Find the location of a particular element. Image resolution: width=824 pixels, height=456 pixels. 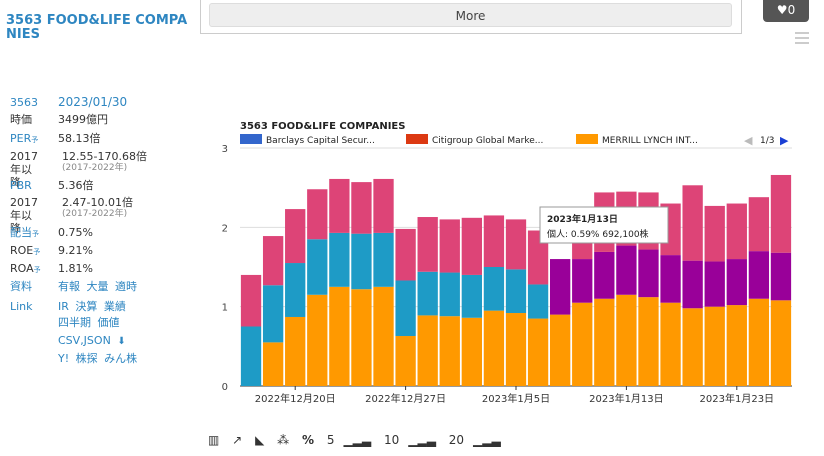

link-minkabu: みん株 is located at coordinates (121, 358).